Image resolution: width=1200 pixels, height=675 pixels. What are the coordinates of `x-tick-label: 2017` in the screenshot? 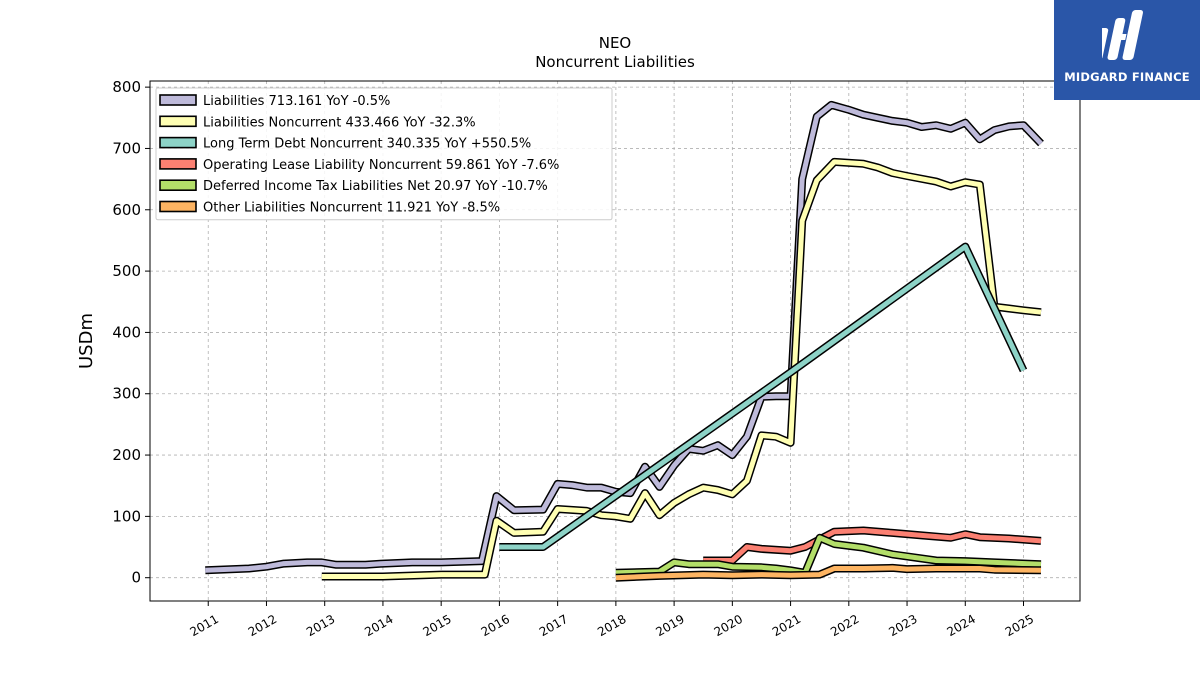 It's located at (553, 625).